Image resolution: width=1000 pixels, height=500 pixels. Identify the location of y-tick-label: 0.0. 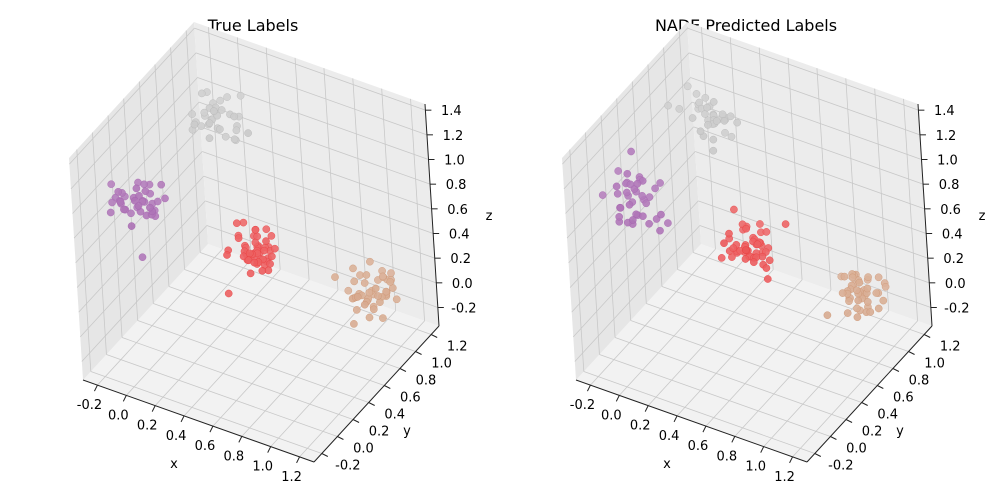
(363, 449).